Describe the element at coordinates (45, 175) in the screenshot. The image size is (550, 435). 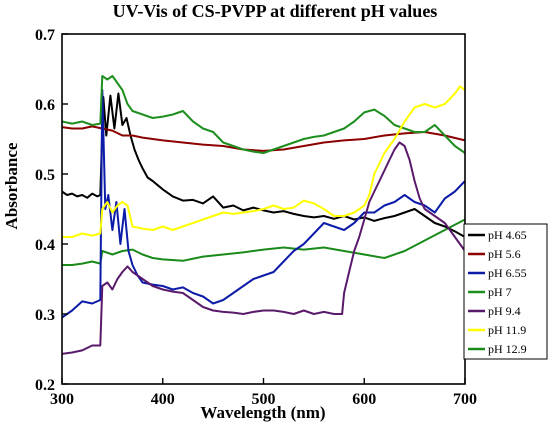
I see `y-tick-label: 0.5` at that location.